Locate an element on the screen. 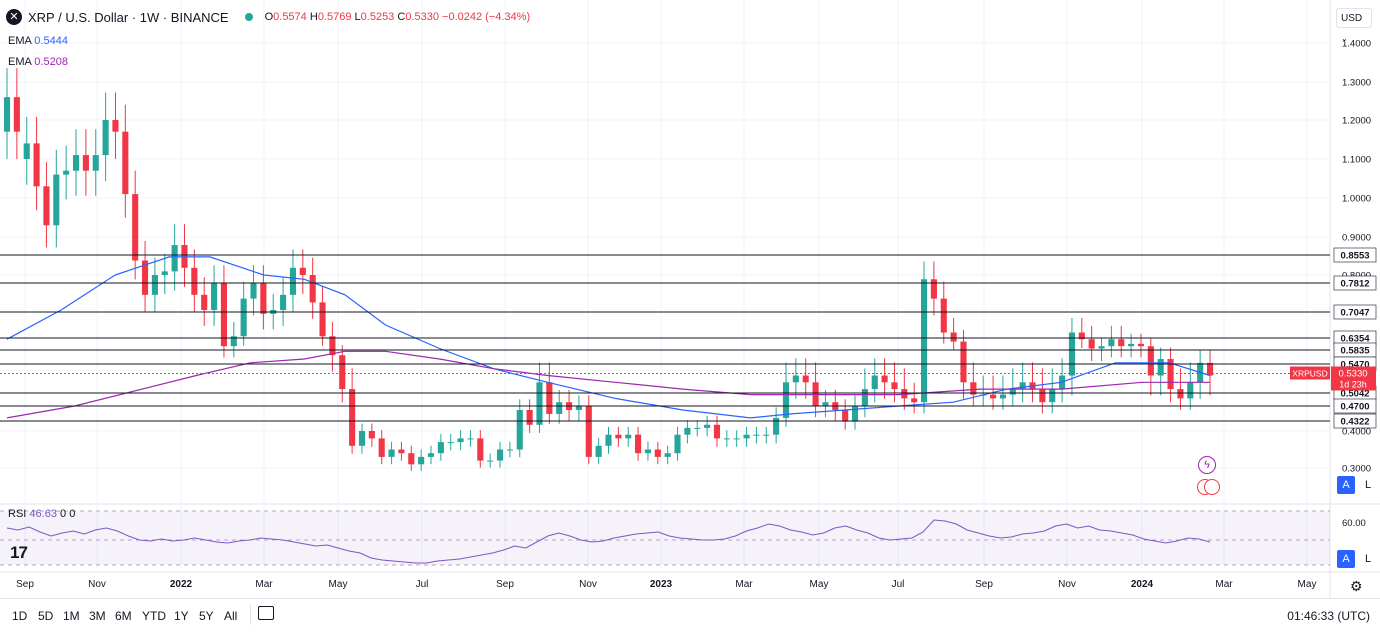 This screenshot has width=1380, height=632. price-level-label: 0.5042 is located at coordinates (1354, 394).